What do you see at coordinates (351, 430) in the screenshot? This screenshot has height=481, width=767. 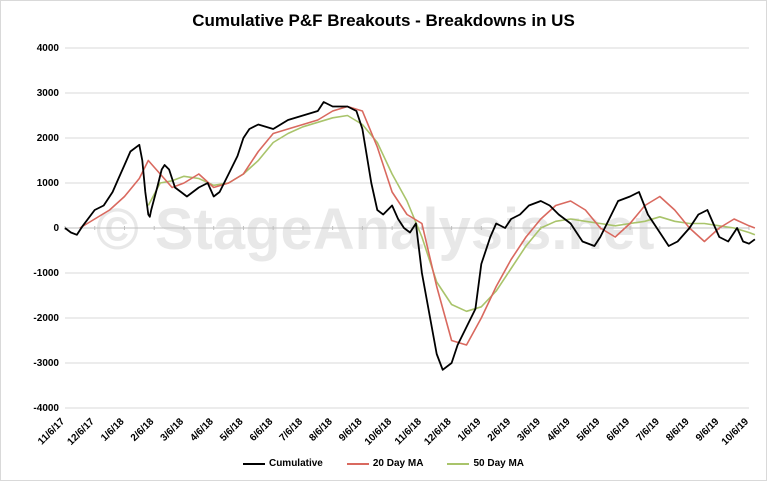 I see `x-tick-label: 9/6/18` at bounding box center [351, 430].